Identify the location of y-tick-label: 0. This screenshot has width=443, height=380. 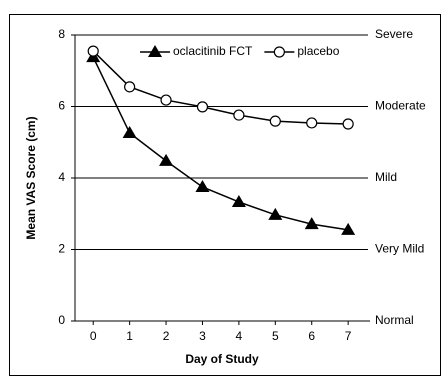
(61, 320).